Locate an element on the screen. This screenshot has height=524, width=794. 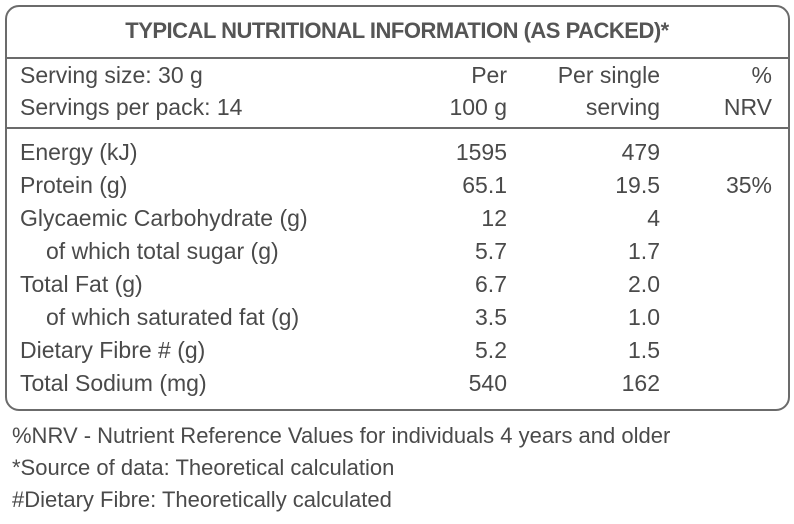
row-value: 12 is located at coordinates (494, 218).